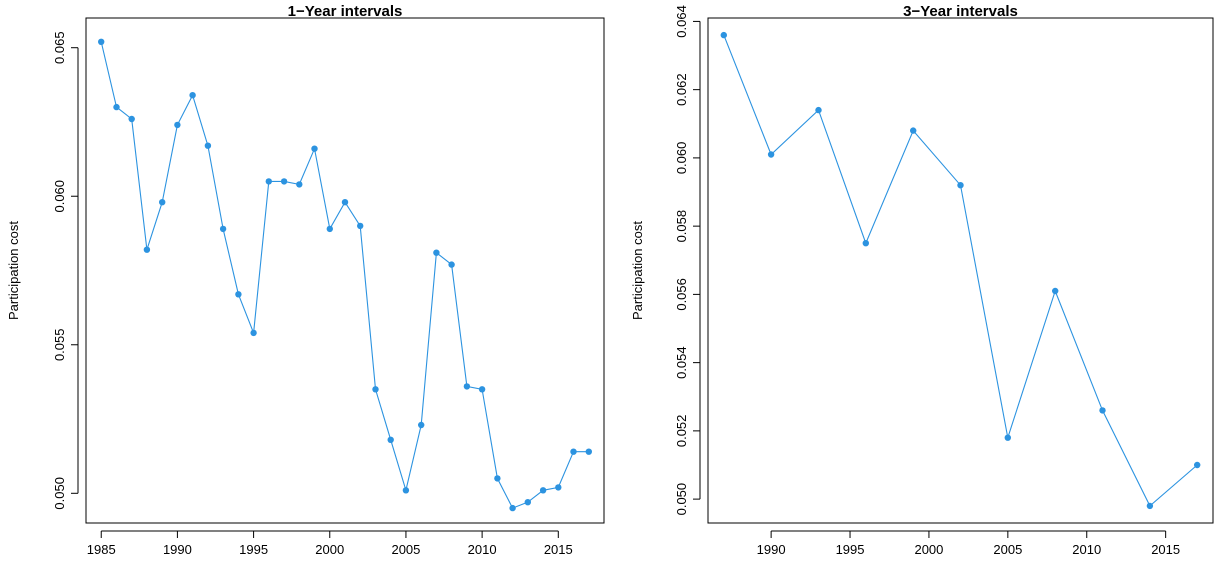  What do you see at coordinates (681, 226) in the screenshot?
I see `y-tick-label: 0.058` at bounding box center [681, 226].